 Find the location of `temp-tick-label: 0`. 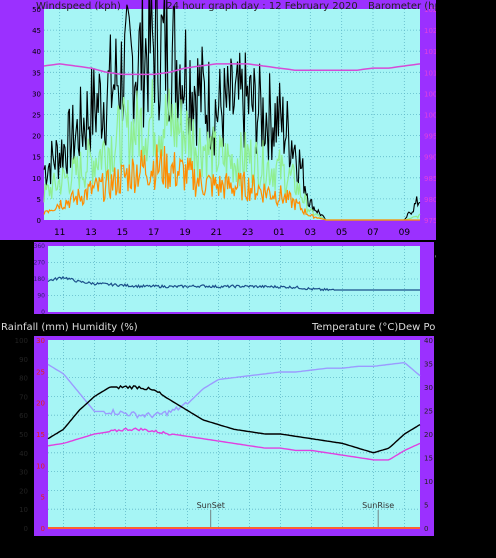

temp-tick-label: 0 is located at coordinates (426, 529).